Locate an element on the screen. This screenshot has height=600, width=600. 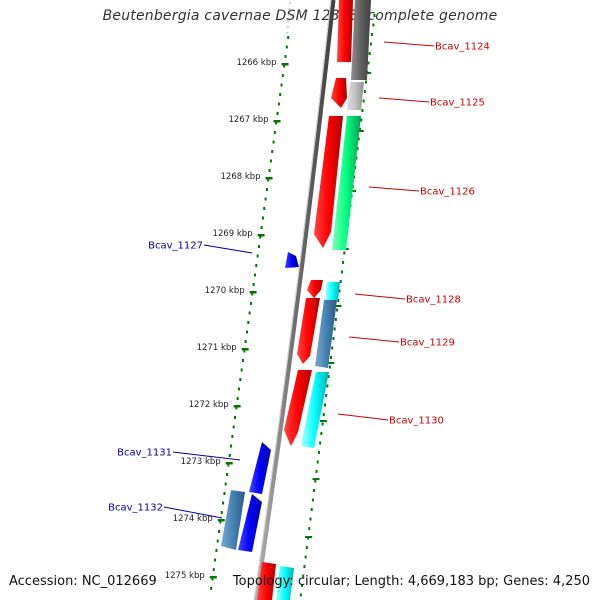
accession-text: Accession: NC_012669 is located at coordinates (83, 581).